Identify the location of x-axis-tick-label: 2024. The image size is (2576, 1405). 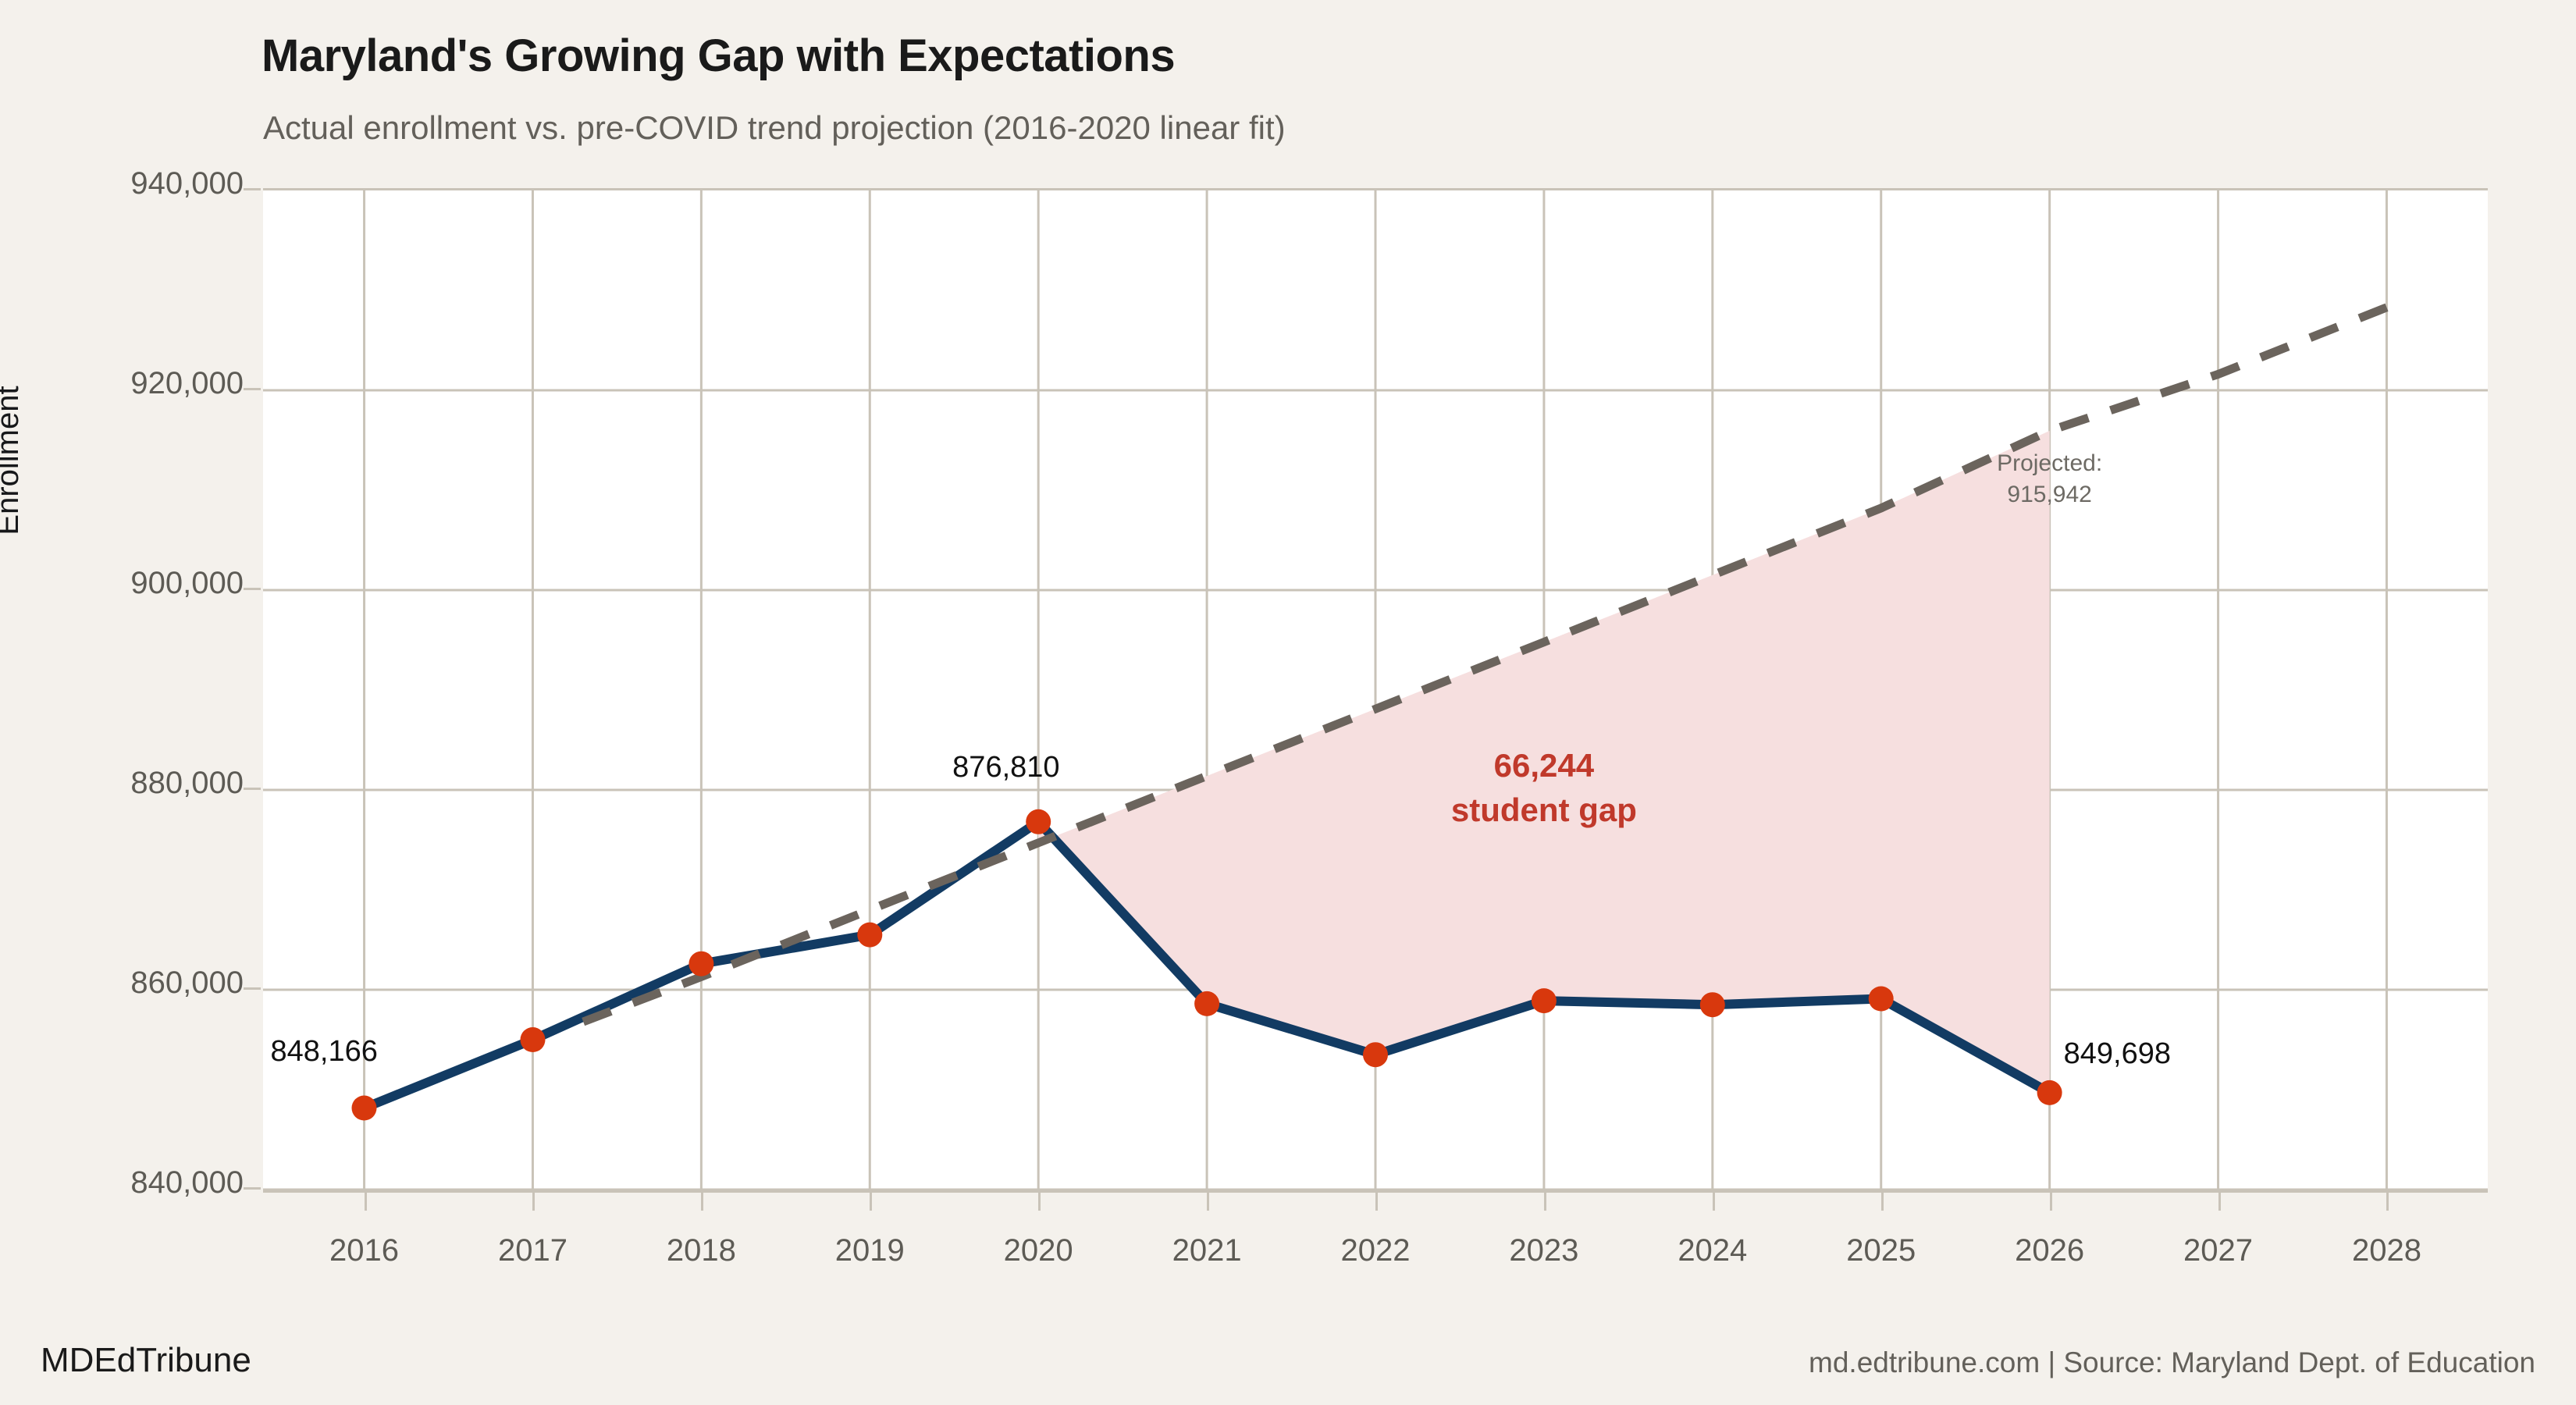
(1713, 1250).